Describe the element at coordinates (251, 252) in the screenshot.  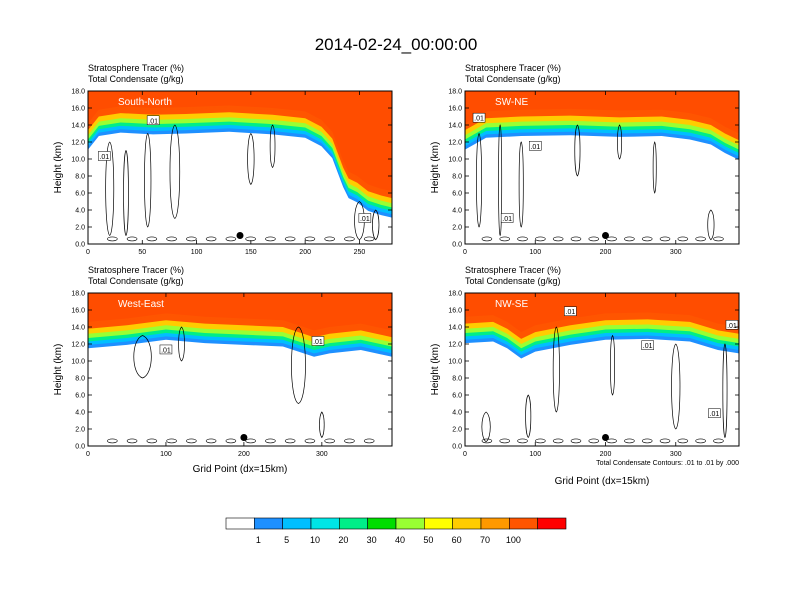
I see `x-tick-label: 150` at that location.